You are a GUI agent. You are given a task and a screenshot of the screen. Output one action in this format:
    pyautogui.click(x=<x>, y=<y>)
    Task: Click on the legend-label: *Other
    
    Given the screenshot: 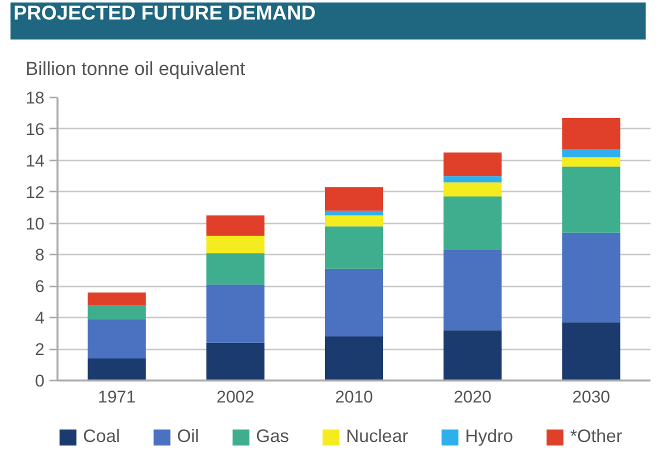 What is the action you would take?
    pyautogui.click(x=596, y=436)
    